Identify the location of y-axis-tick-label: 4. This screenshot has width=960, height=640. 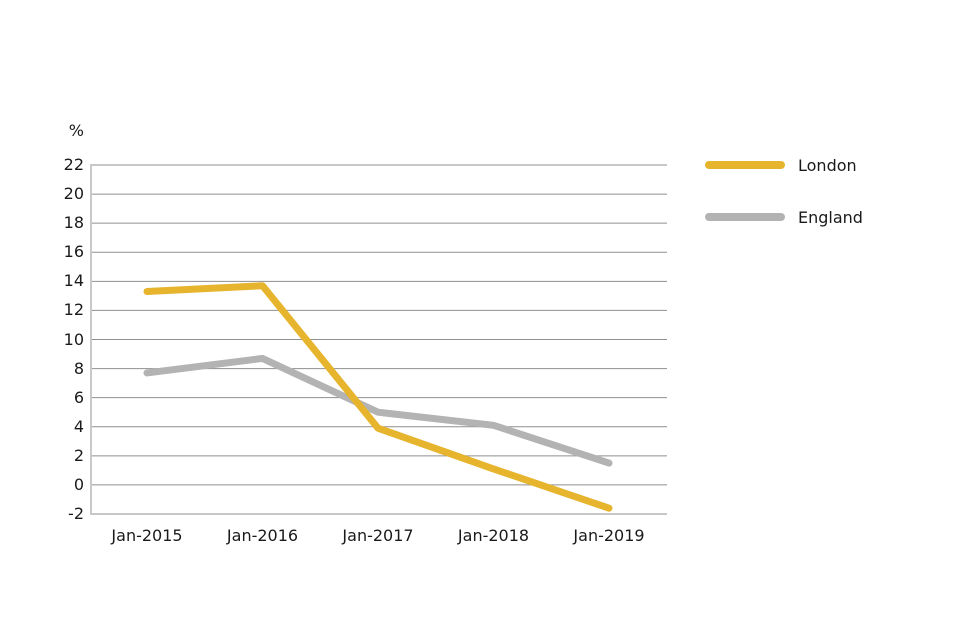
(78, 426).